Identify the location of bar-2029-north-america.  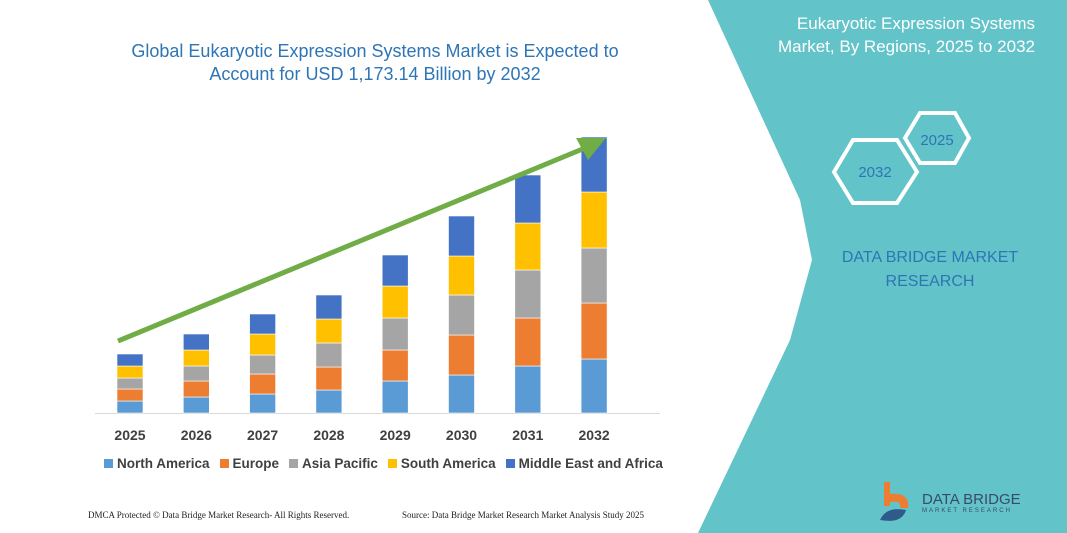
(395, 397).